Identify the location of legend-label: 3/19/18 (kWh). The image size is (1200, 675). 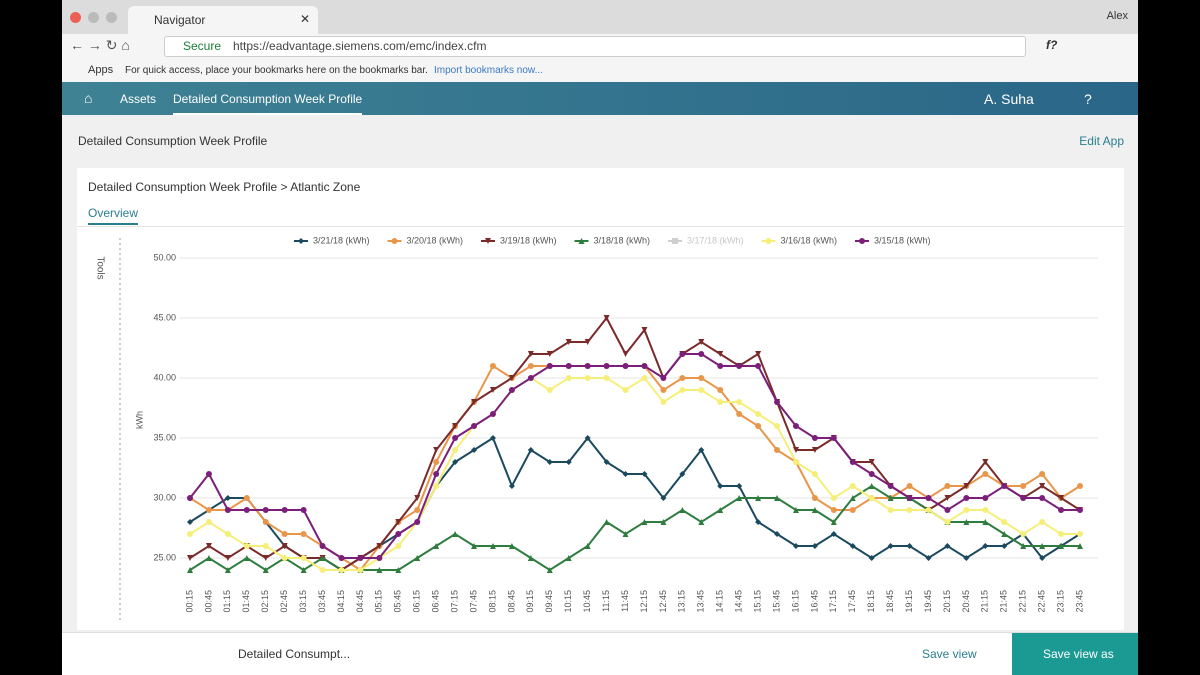
(528, 240).